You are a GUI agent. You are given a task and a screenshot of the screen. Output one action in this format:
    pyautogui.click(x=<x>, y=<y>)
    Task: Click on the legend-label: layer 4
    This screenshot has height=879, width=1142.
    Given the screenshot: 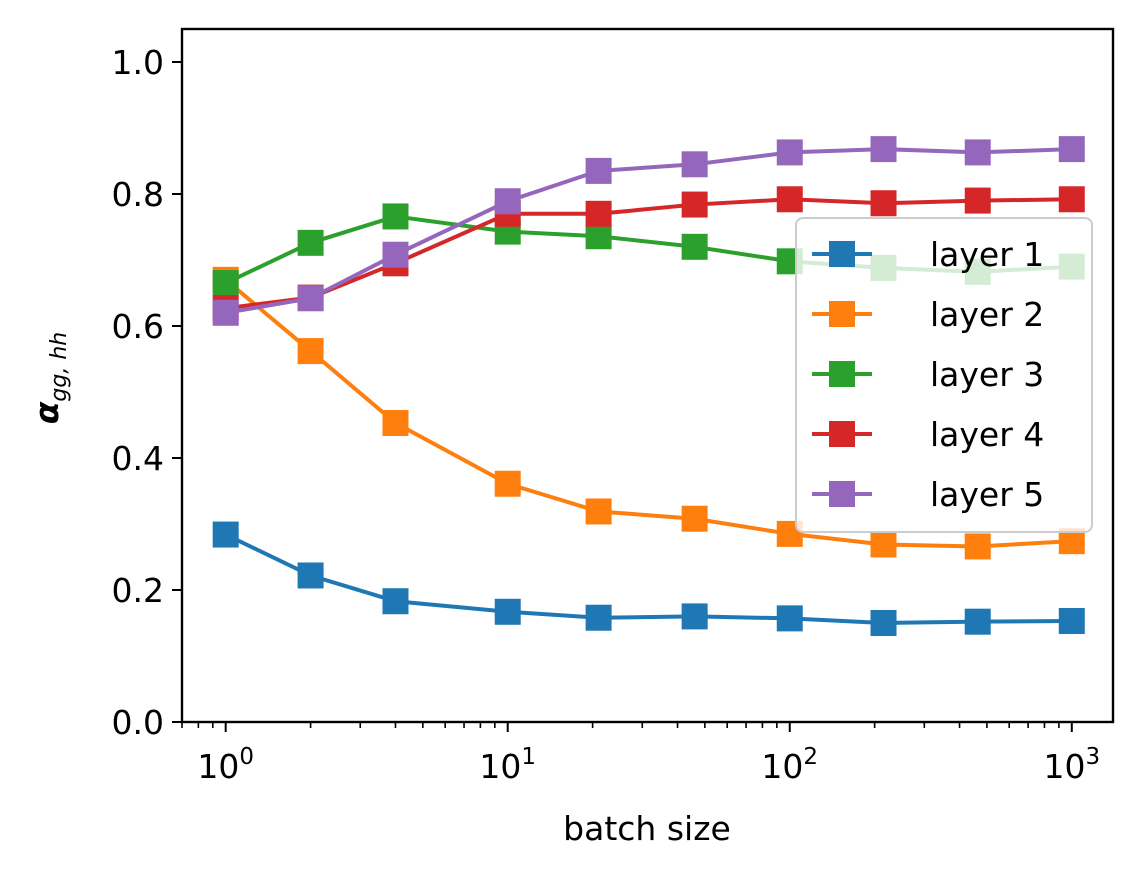 What is the action you would take?
    pyautogui.click(x=987, y=434)
    